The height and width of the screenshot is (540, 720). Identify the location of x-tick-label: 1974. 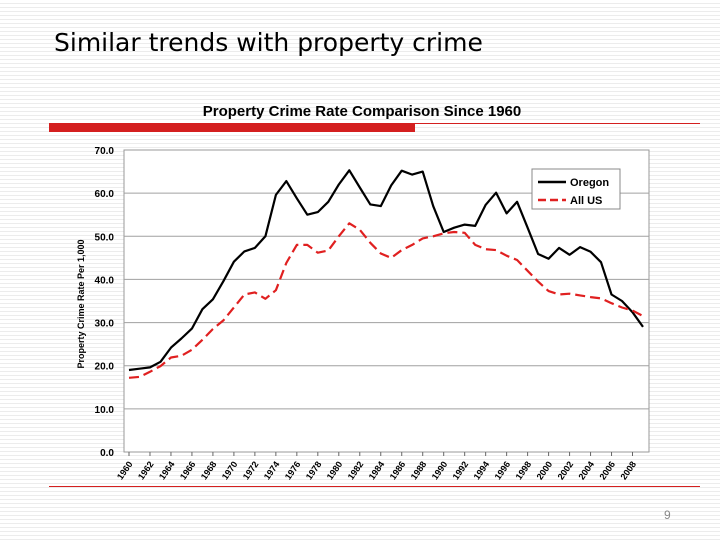
(272, 470).